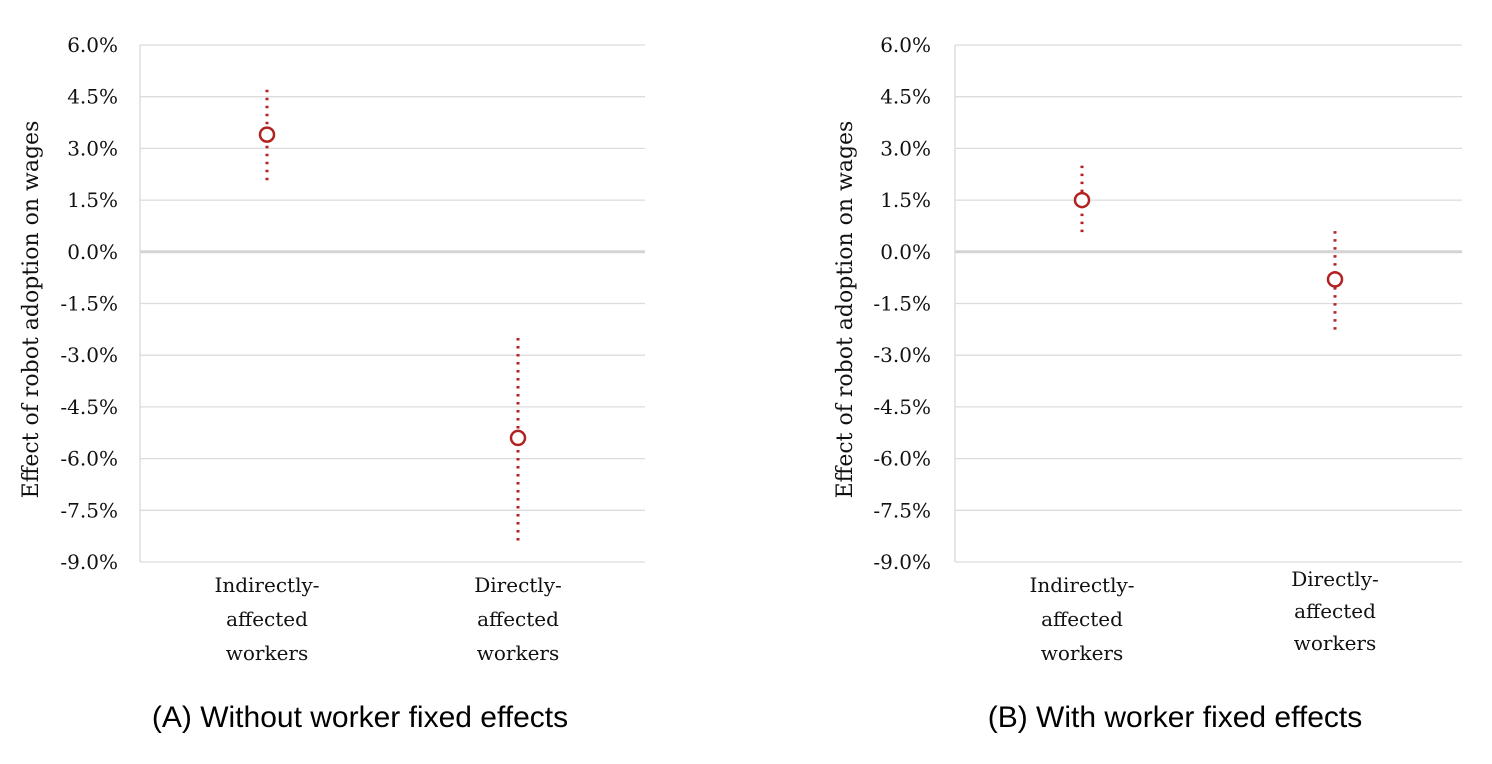 The height and width of the screenshot is (764, 1492). What do you see at coordinates (1175, 717) in the screenshot?
I see `panel-caption: (B) With worker fixed effects` at bounding box center [1175, 717].